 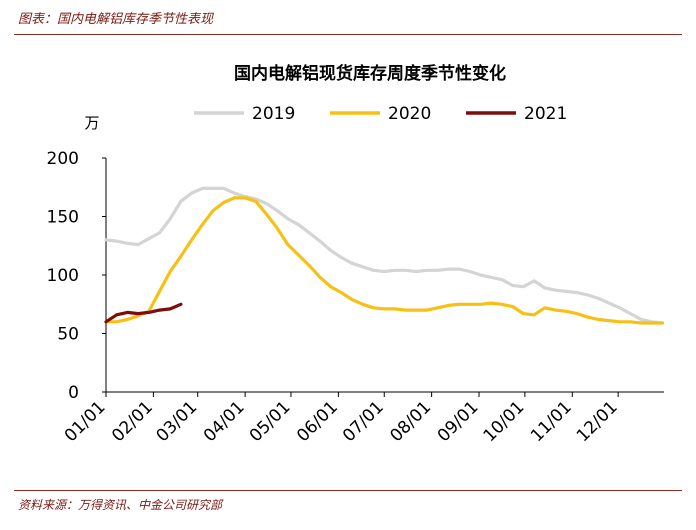 What do you see at coordinates (116, 19) in the screenshot?
I see `figure-caption: 图表：国内电解铝库存季节性表现` at bounding box center [116, 19].